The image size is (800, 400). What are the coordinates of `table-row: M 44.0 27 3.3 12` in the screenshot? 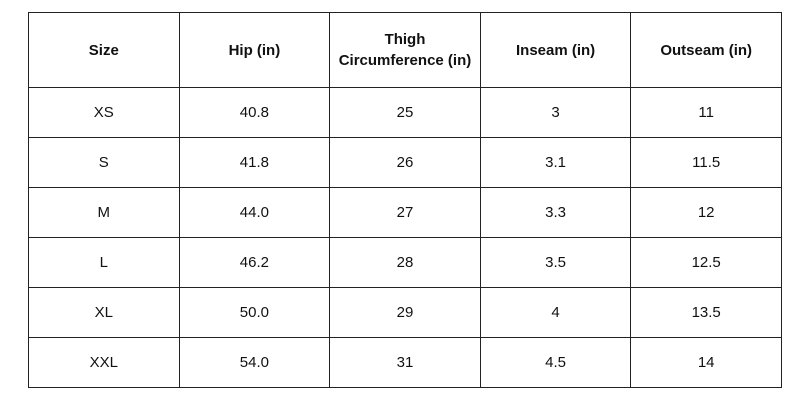 It's located at (405, 212).